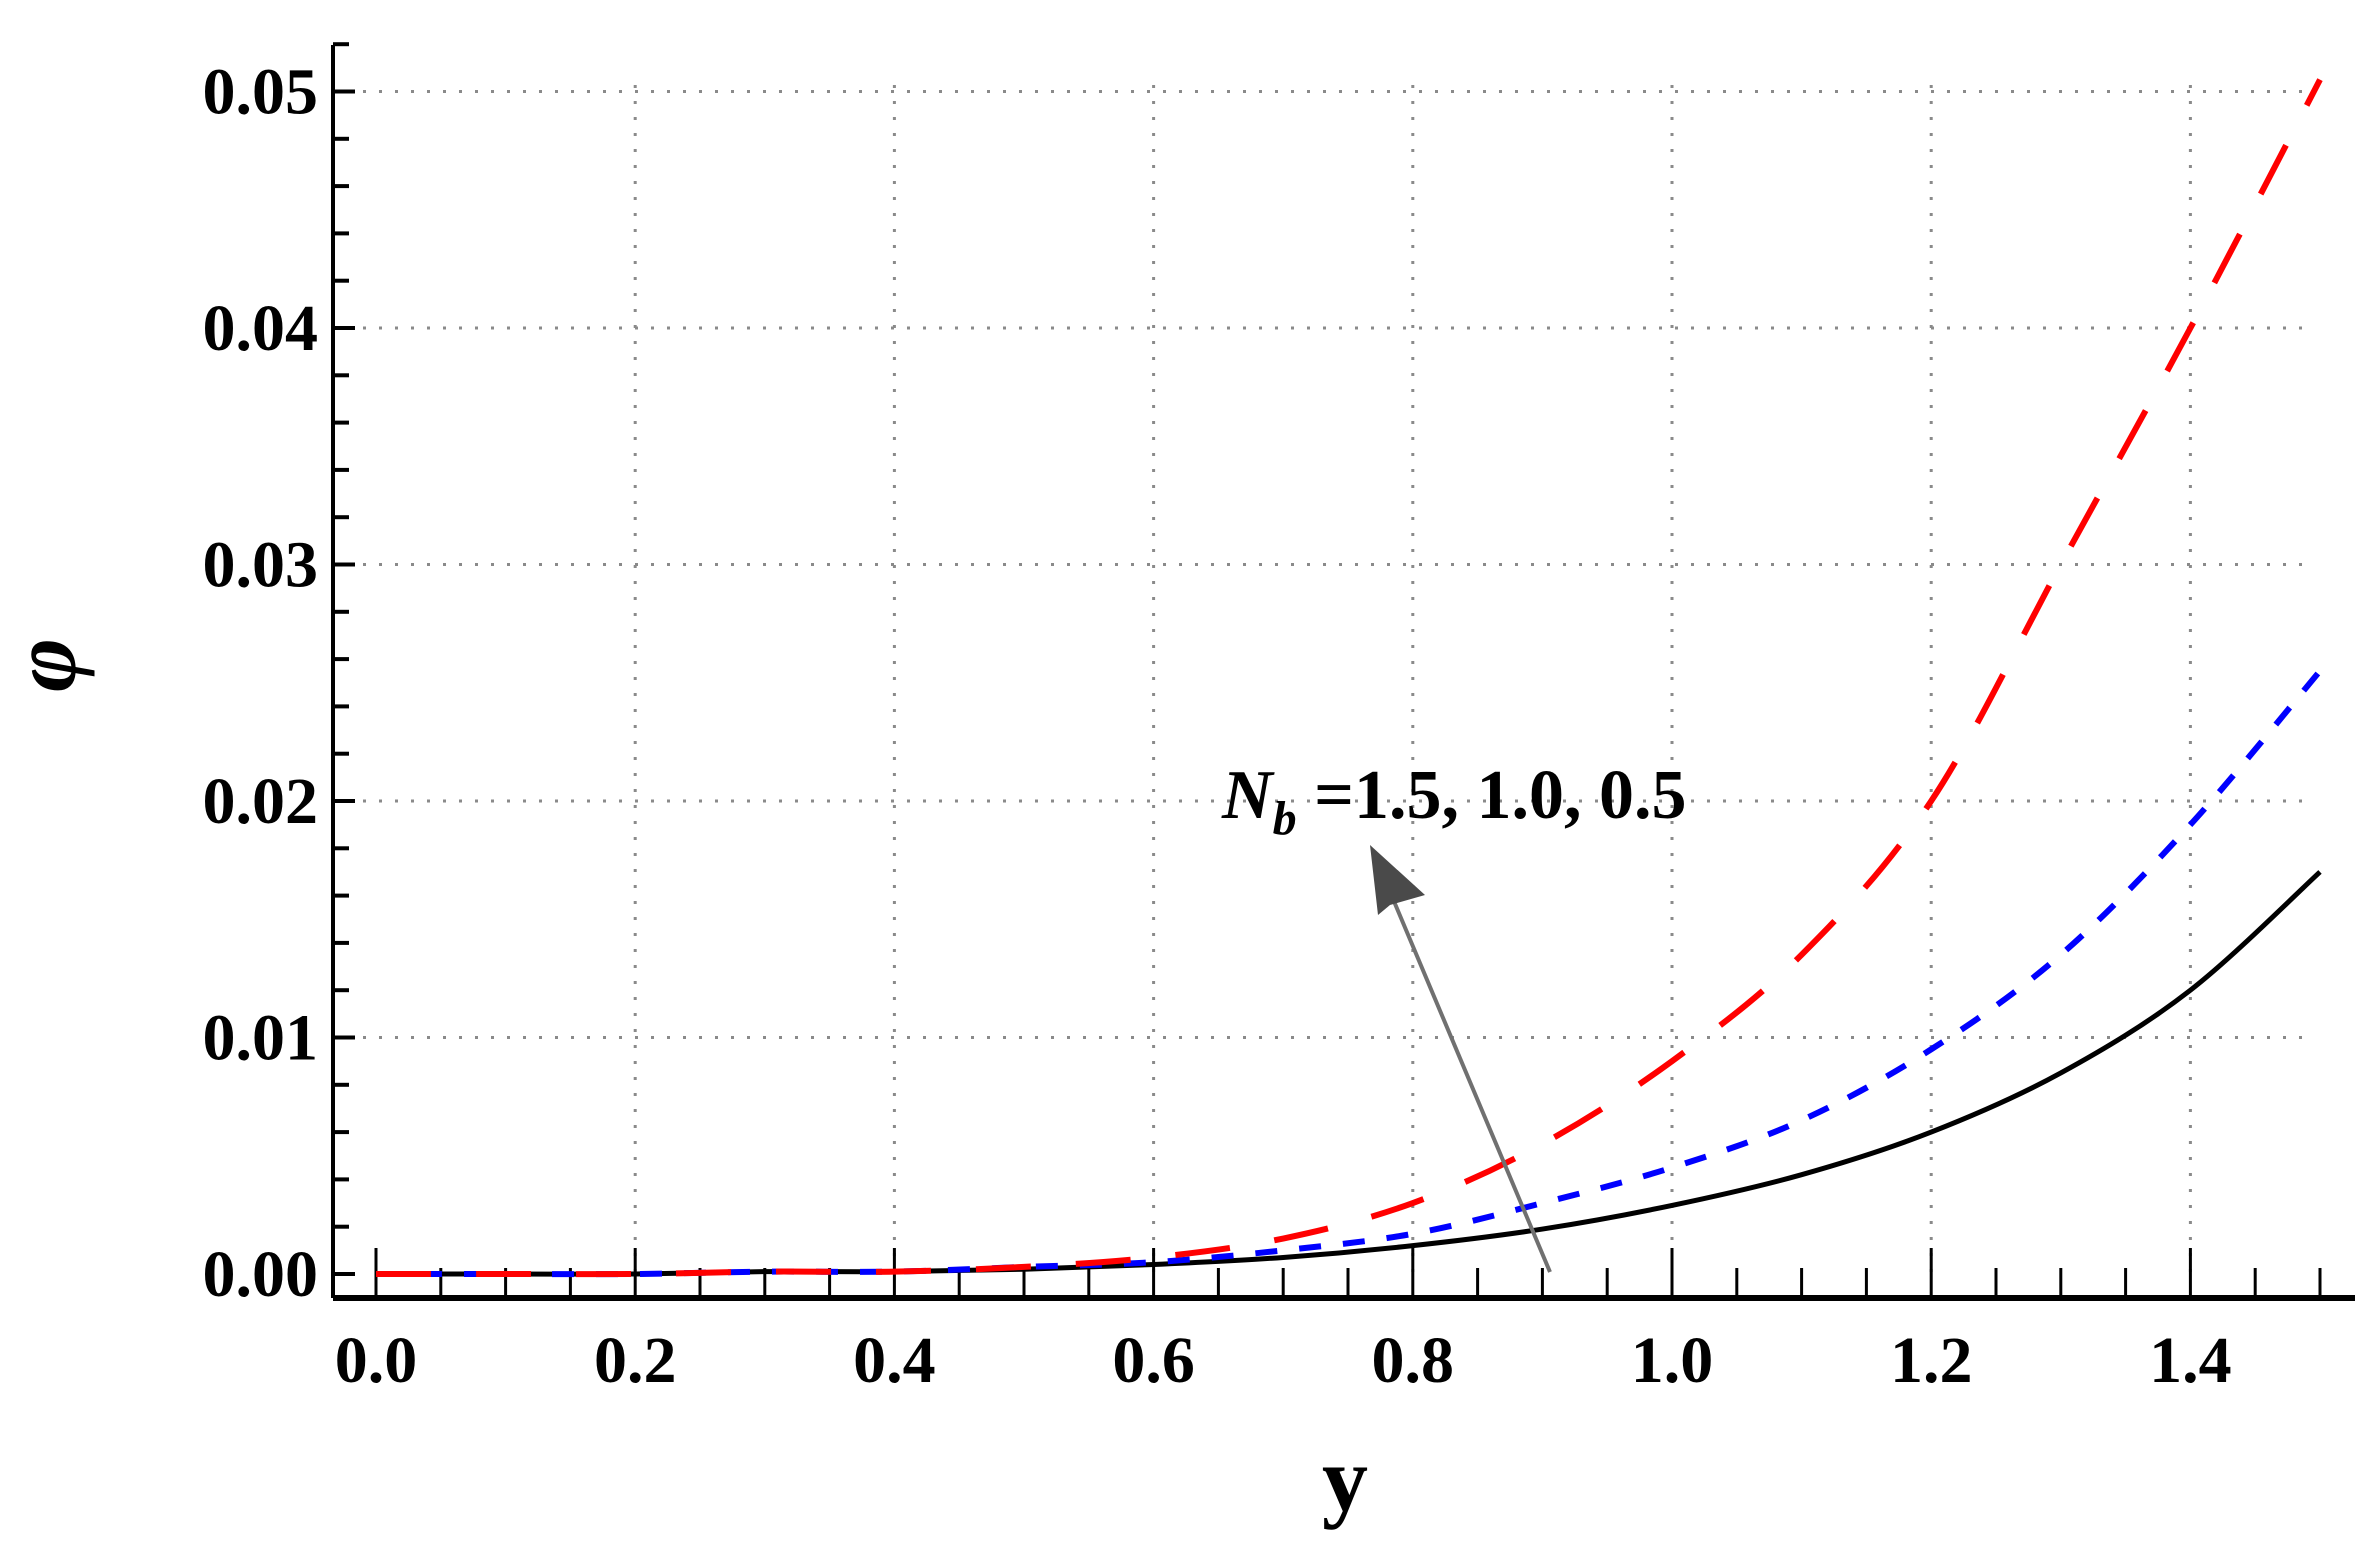 The height and width of the screenshot is (1551, 2370). I want to click on svg-text: Nb =1.5, 1.0, 0.5, so click(1453, 801).